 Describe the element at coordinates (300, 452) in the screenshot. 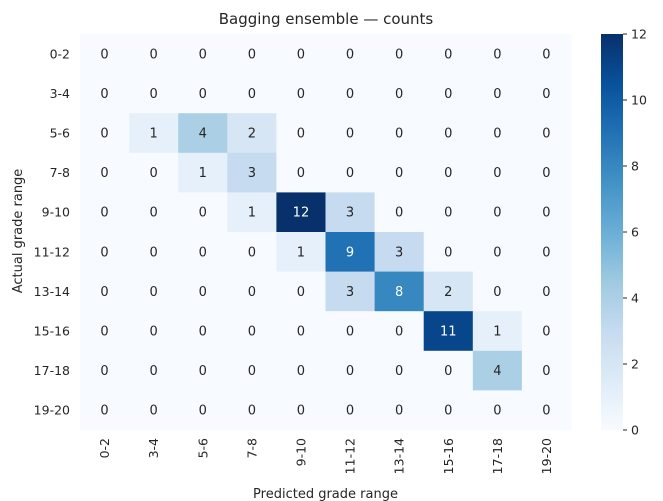

I see `x-tick-label: 9-10` at that location.